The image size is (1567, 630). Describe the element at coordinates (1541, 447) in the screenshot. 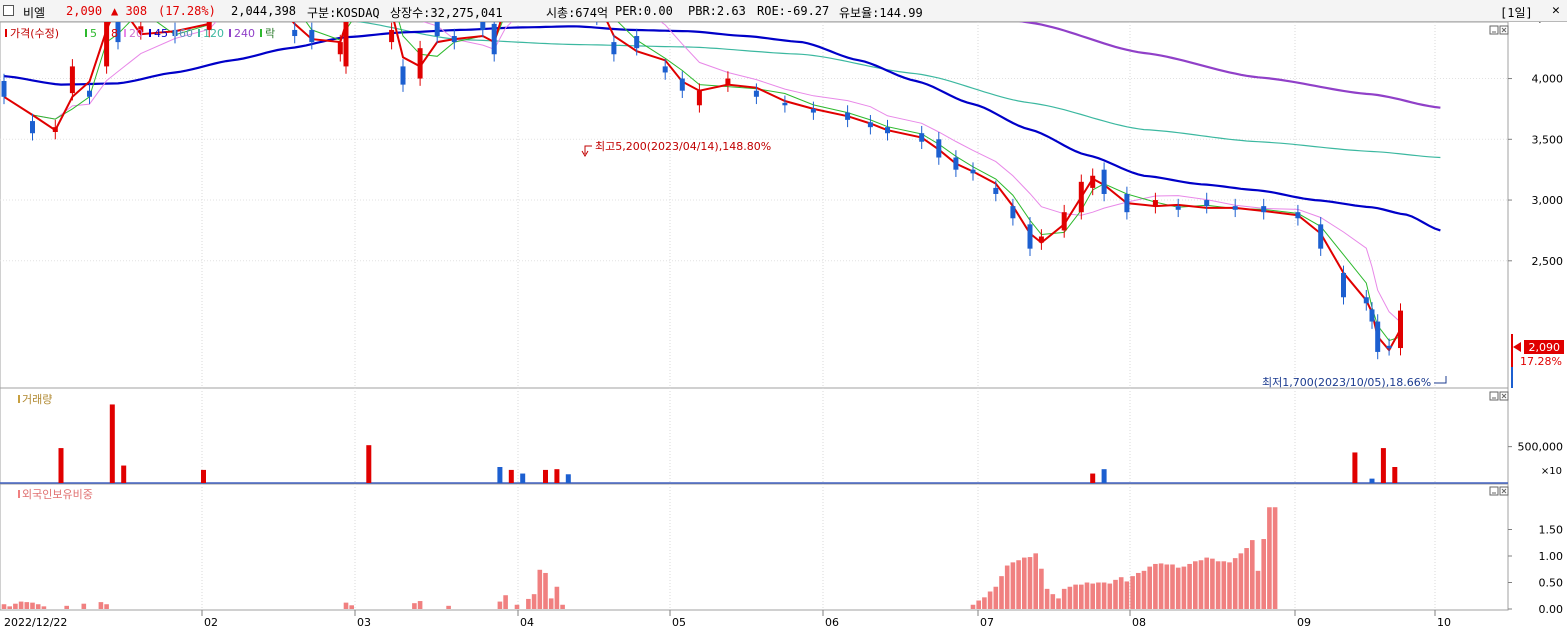

I see `volume-tick-label: 500,000` at that location.